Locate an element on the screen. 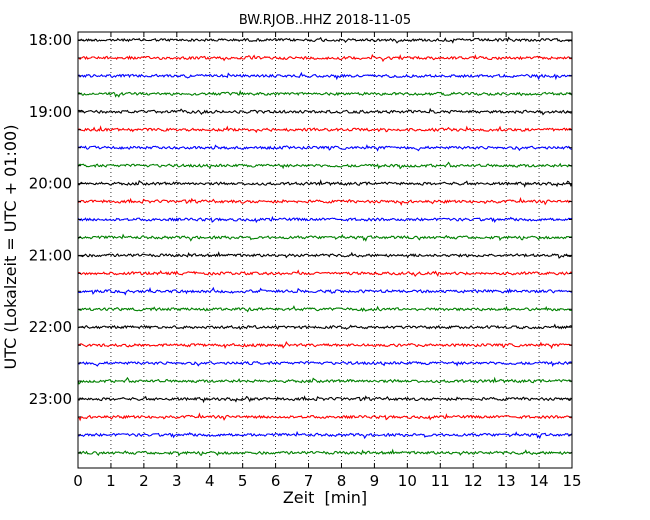  y-tick-label: 18:00 is located at coordinates (50, 40).